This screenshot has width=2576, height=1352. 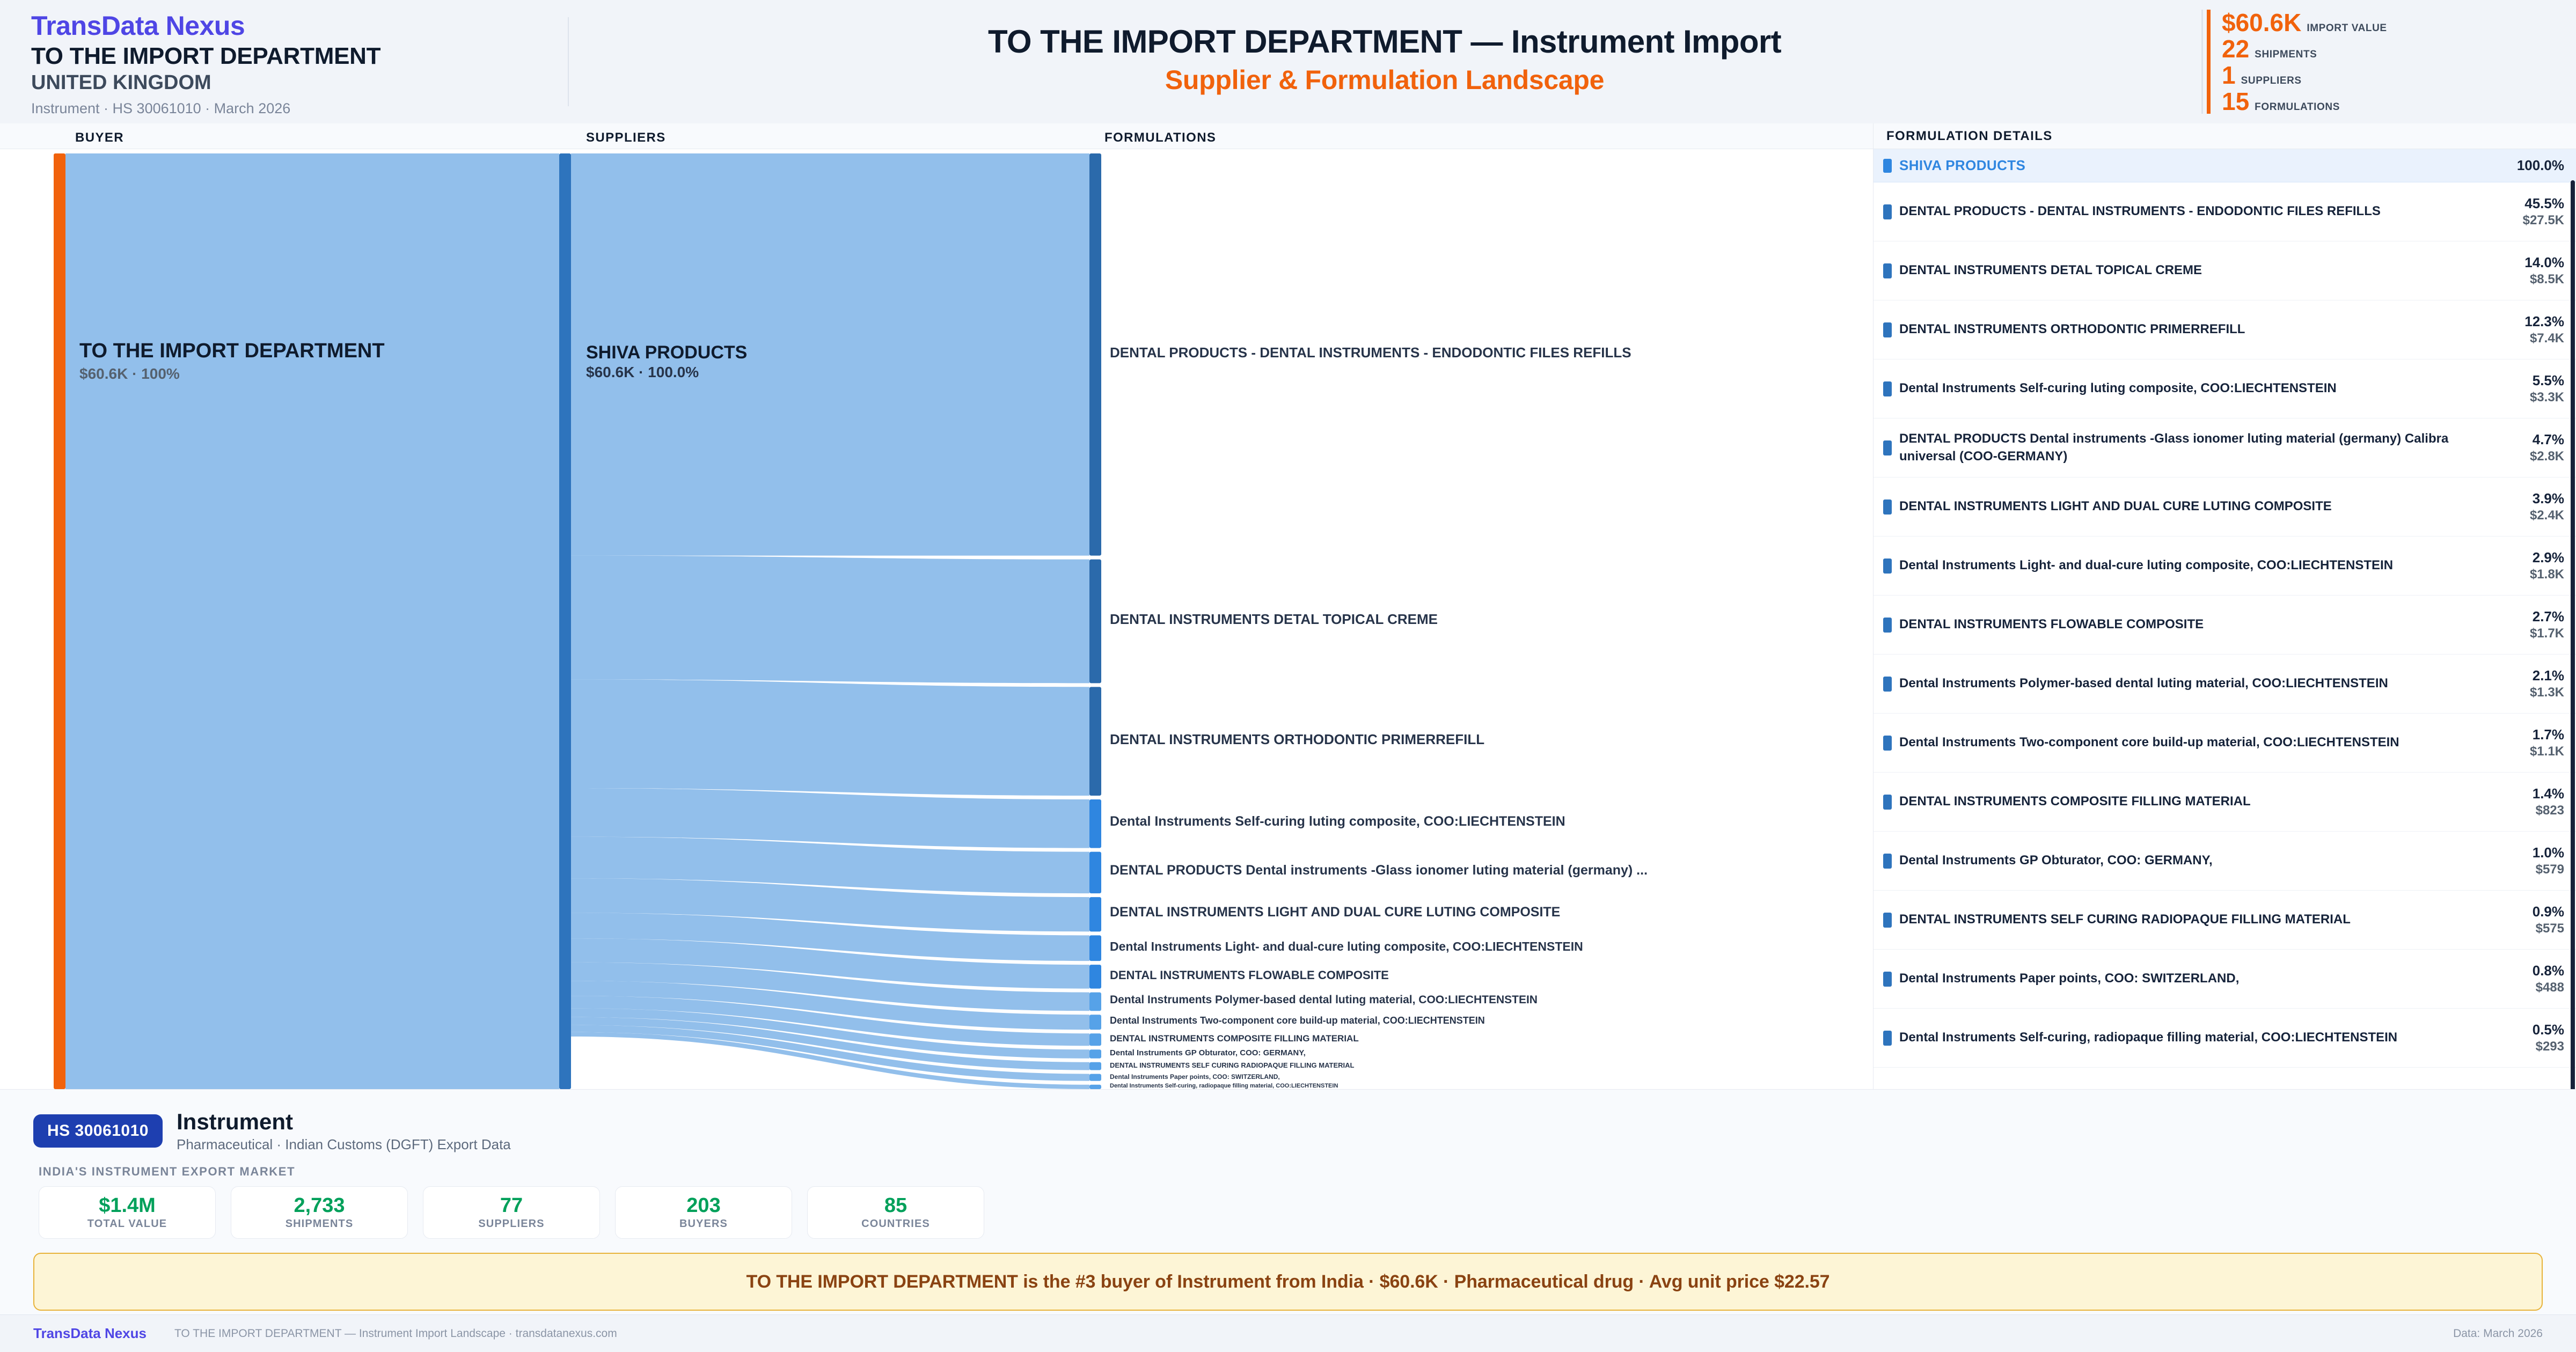 I want to click on sankey-node-supplier, so click(x=565, y=621).